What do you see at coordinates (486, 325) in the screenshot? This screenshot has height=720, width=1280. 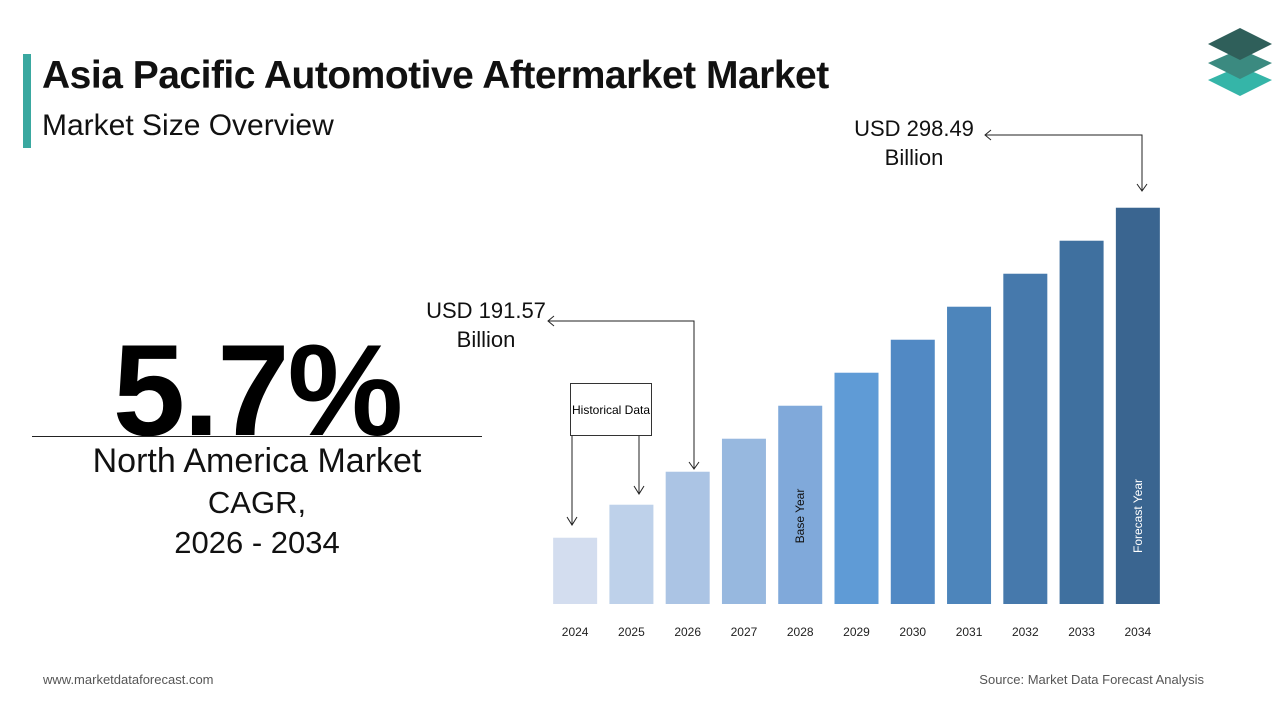 I see `value-label: USD 191.57 Billion` at bounding box center [486, 325].